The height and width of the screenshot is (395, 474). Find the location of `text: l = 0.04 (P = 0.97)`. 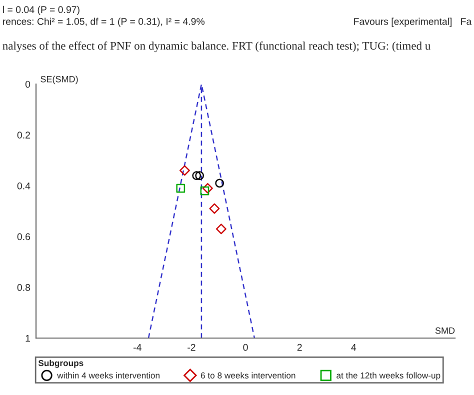

text: l = 0.04 (P = 0.97) is located at coordinates (41, 10).